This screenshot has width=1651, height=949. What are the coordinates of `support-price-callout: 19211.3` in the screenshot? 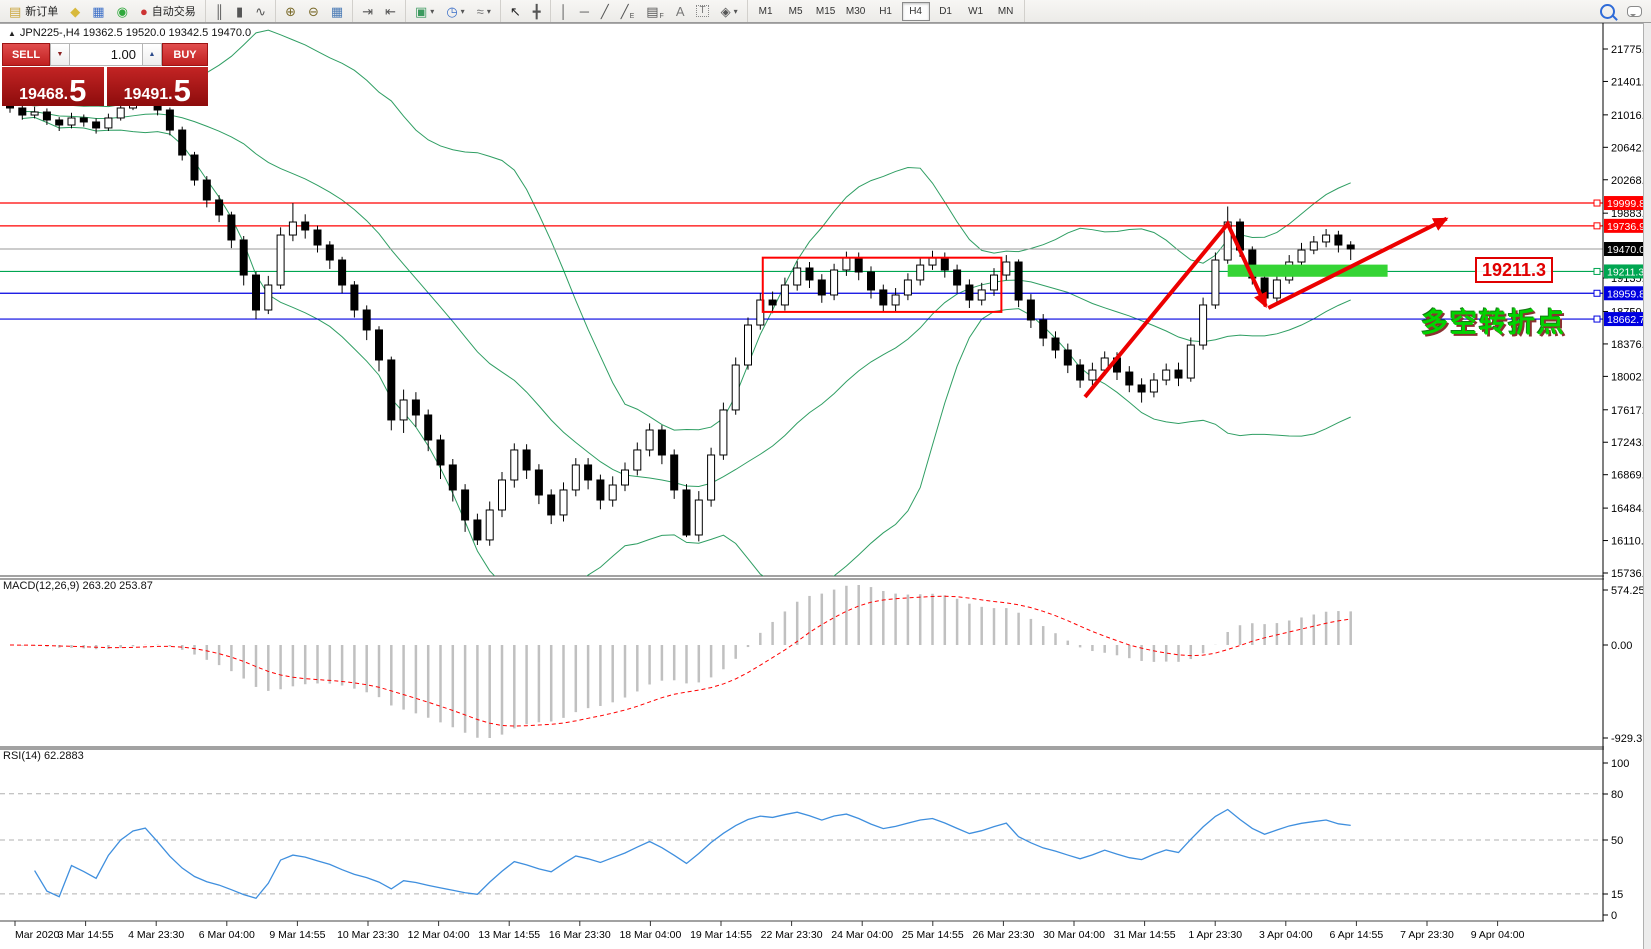 It's located at (1514, 270).